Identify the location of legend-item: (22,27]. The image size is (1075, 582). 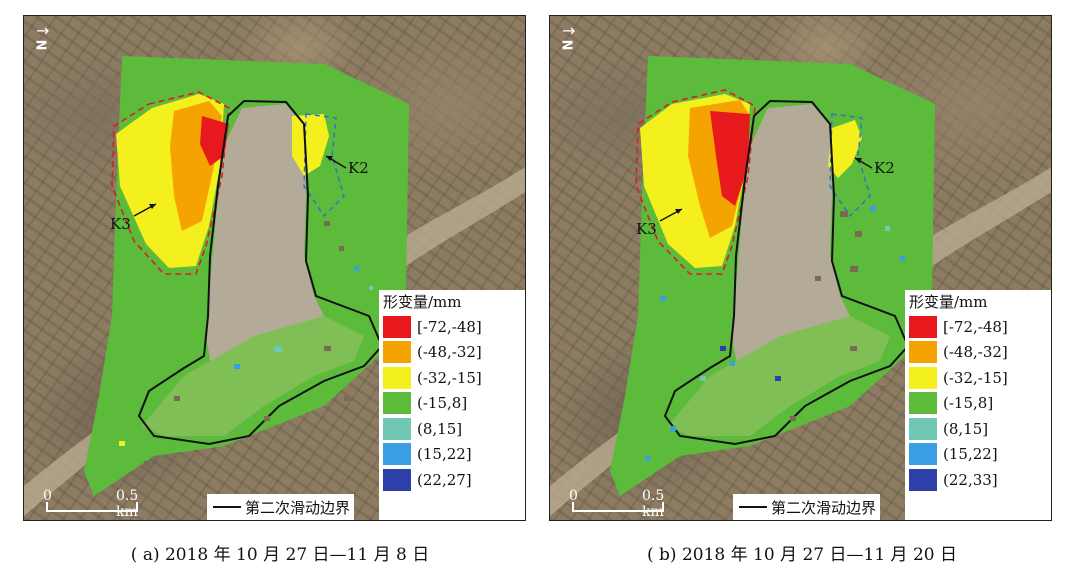
(454, 480).